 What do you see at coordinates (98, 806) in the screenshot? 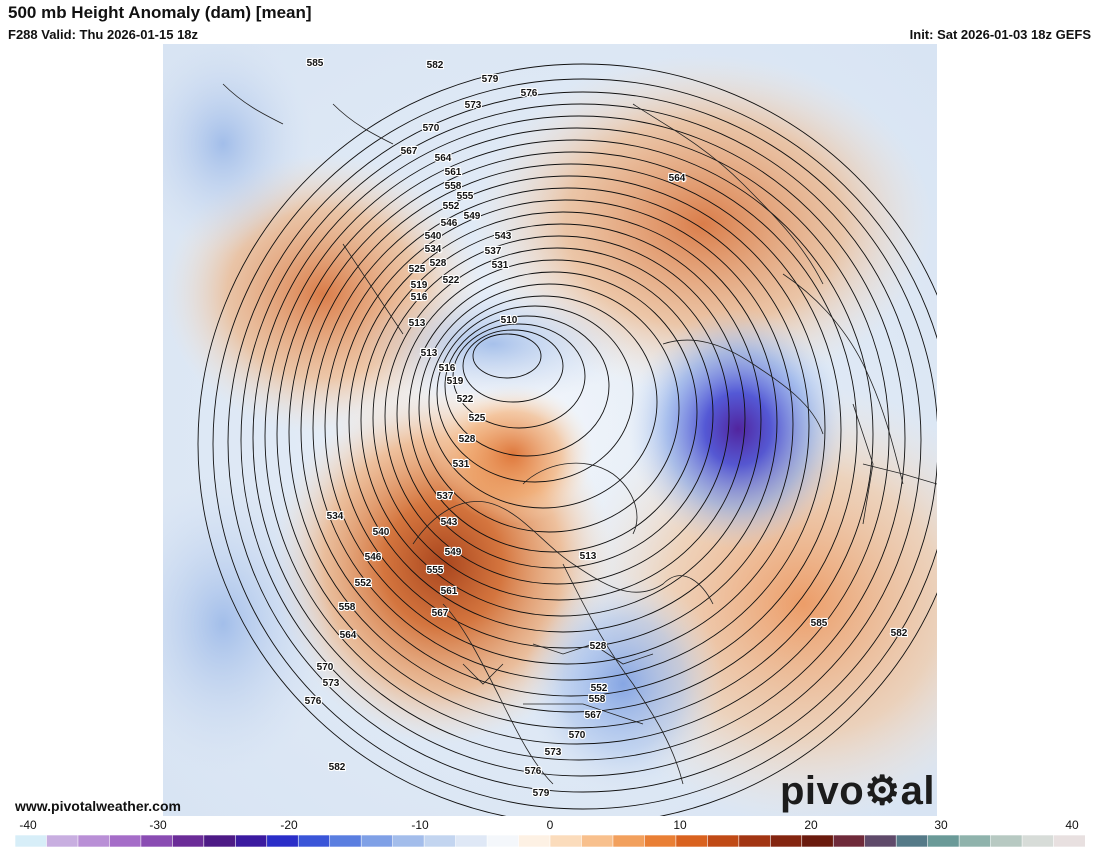
I see `website-label: www.pivotalweather.com` at bounding box center [98, 806].